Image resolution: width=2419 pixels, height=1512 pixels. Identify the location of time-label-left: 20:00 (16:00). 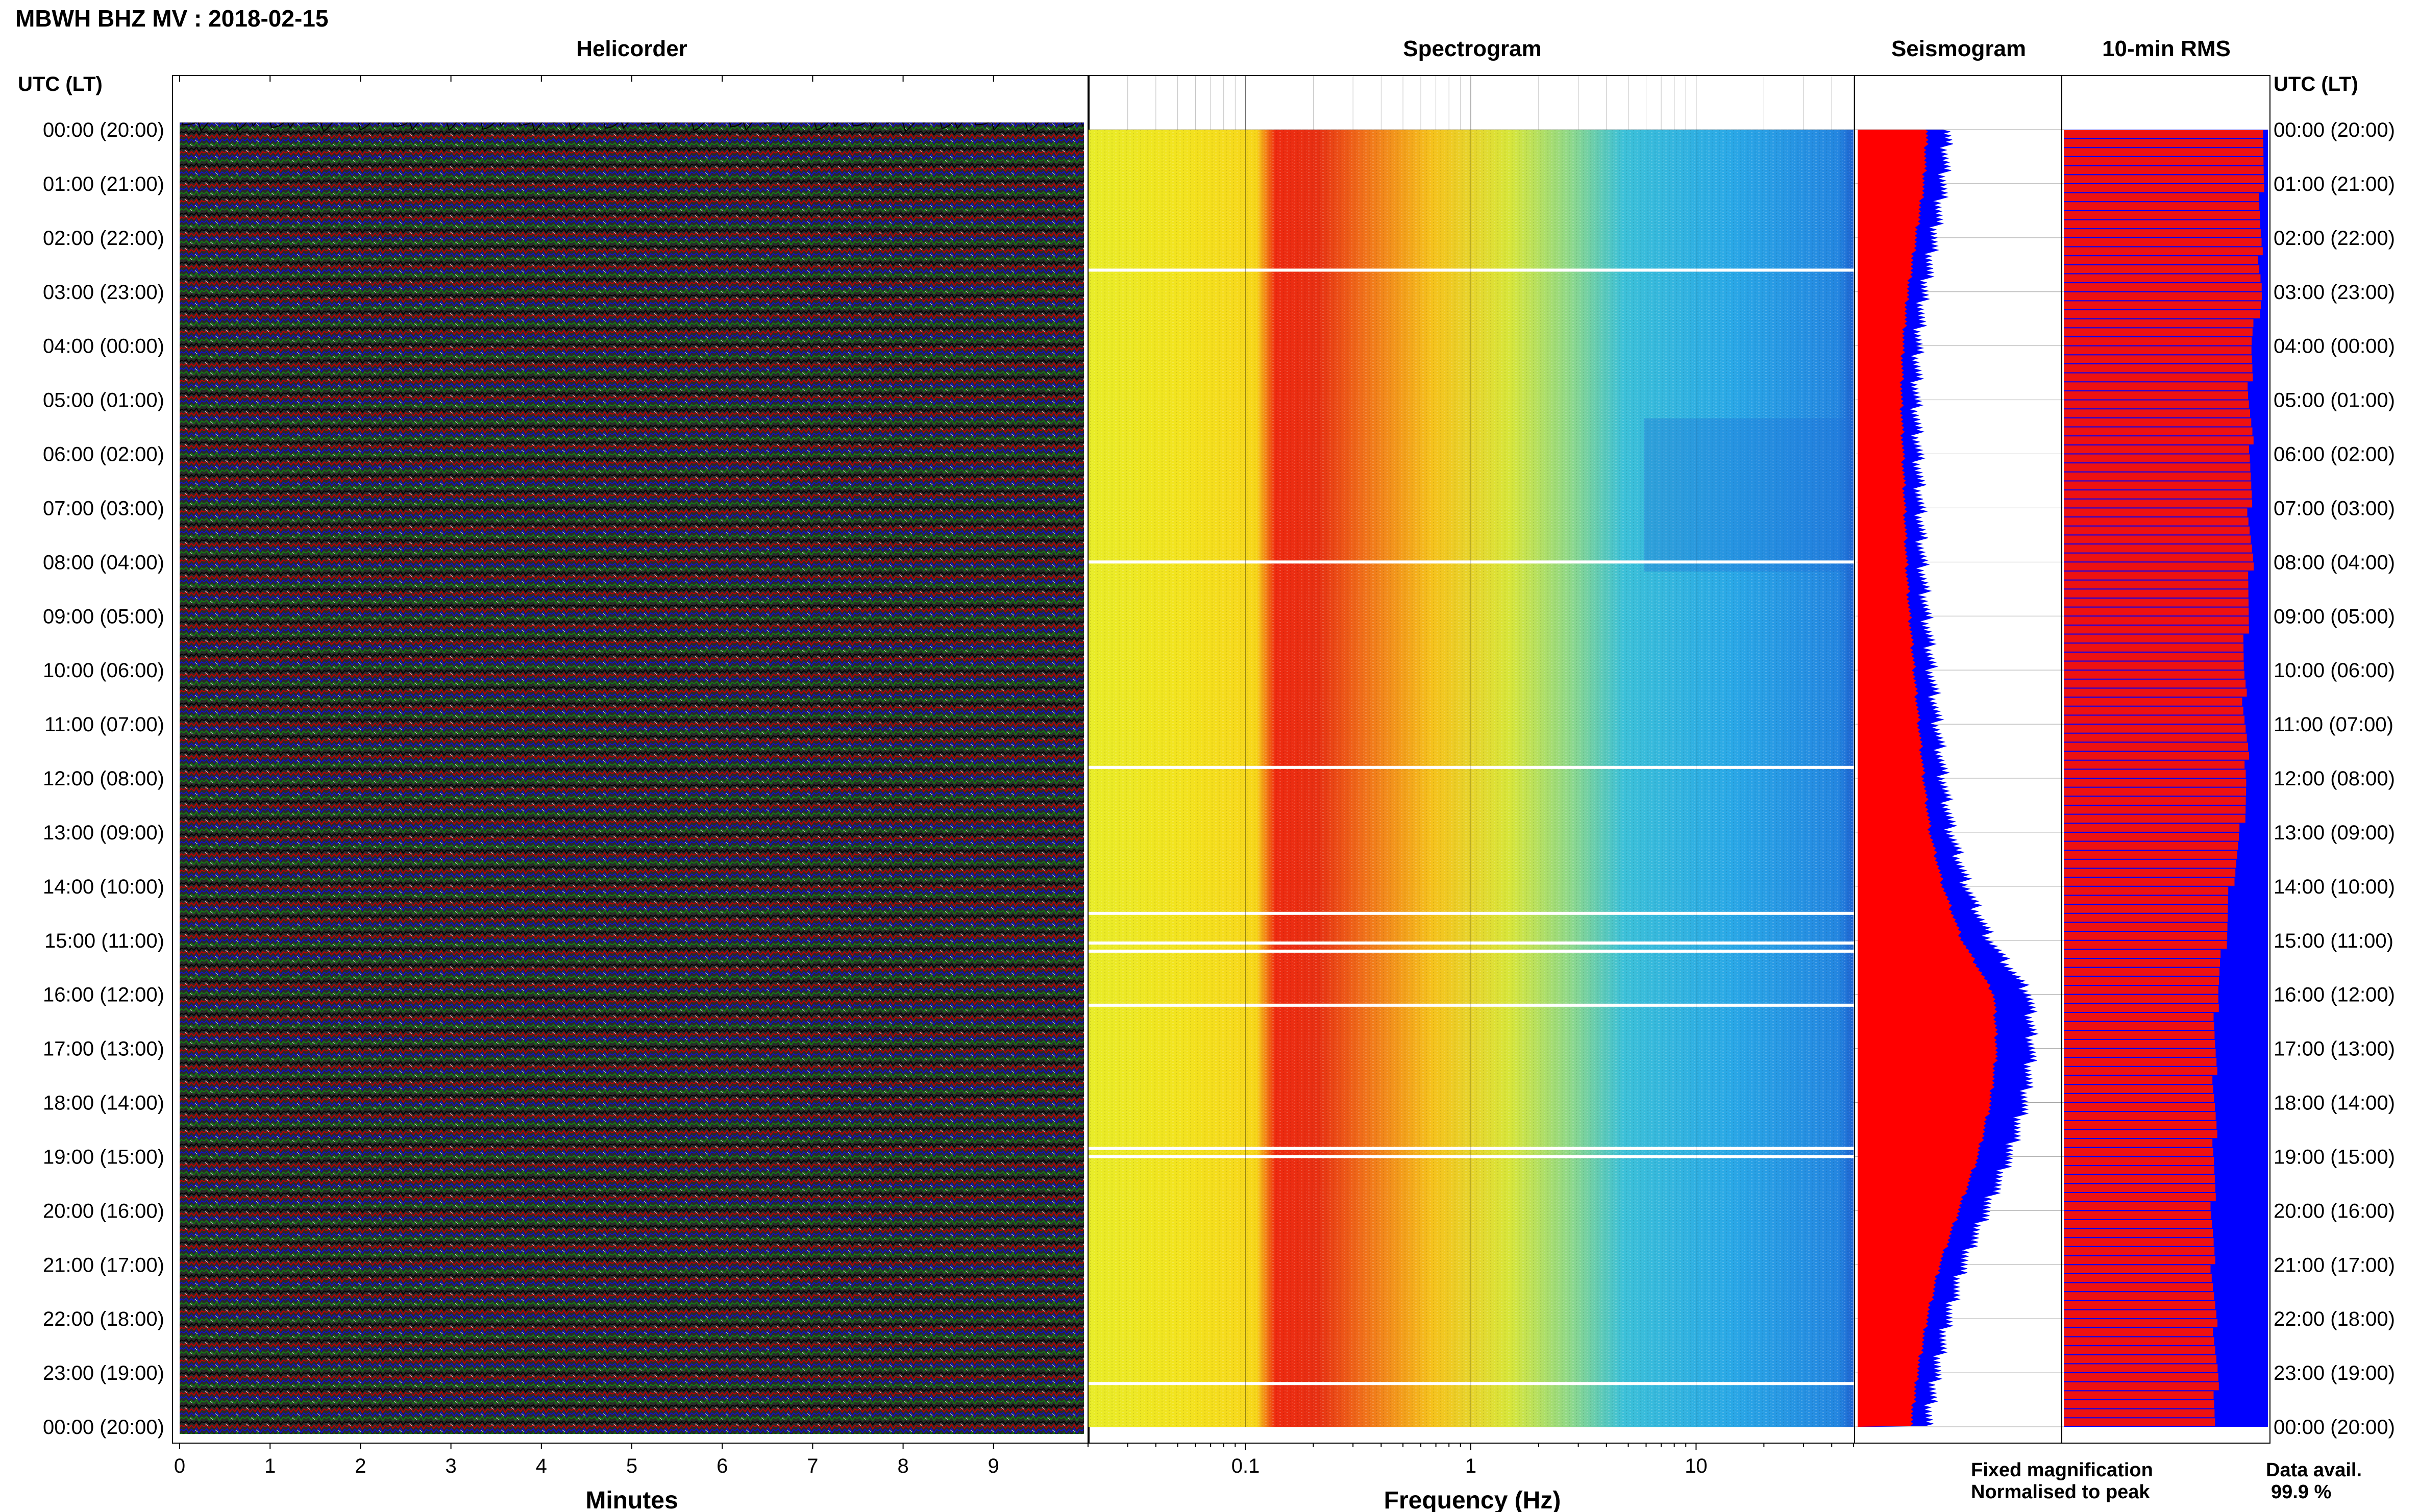
(103, 1211).